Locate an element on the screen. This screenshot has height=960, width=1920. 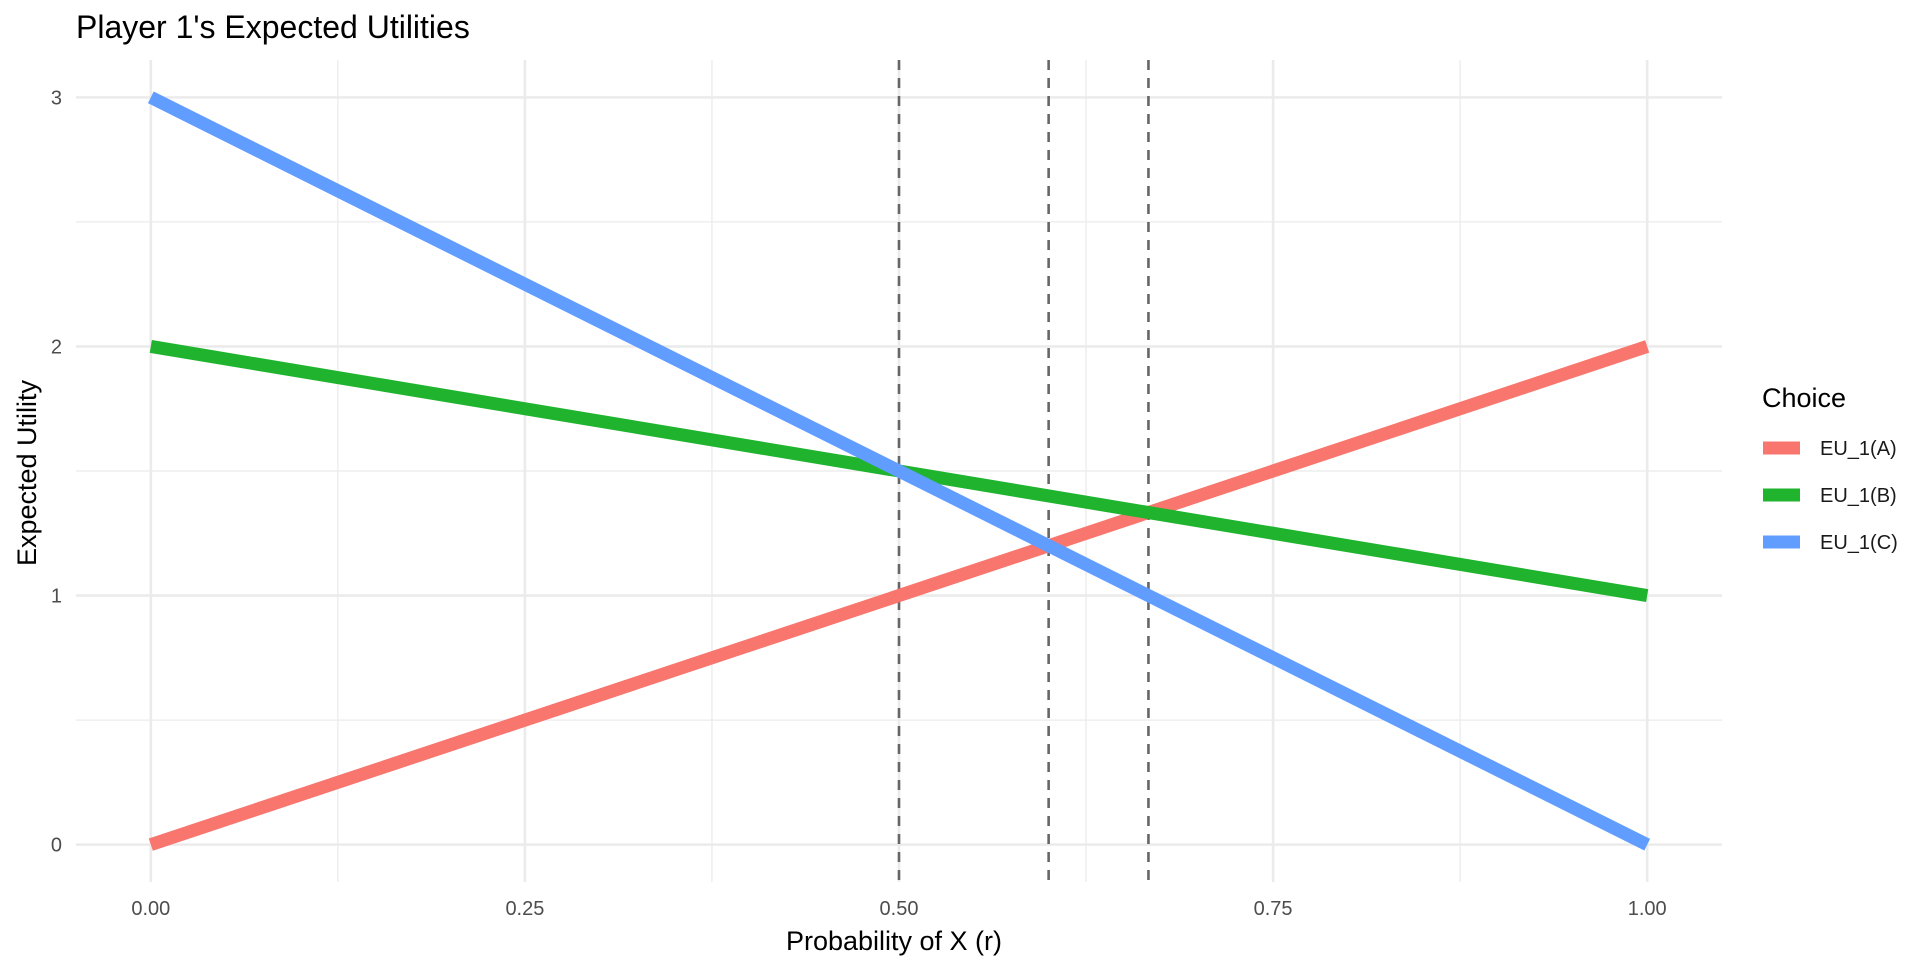
legend-label-eu-1-a: EU_1(A) is located at coordinates (1858, 449).